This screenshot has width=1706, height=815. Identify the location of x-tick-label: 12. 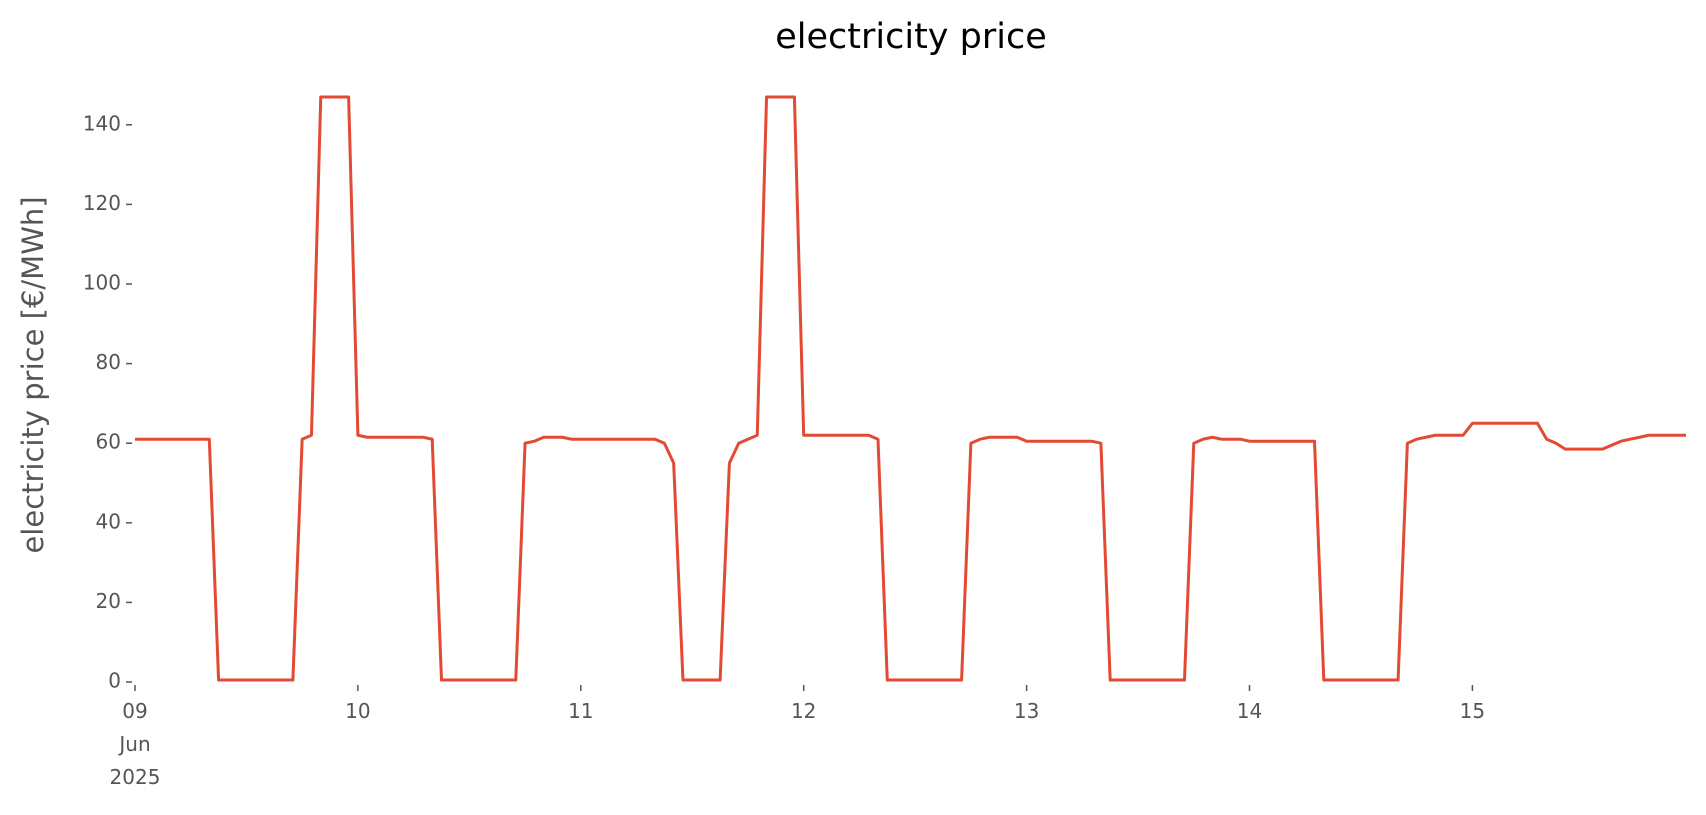
(803, 711).